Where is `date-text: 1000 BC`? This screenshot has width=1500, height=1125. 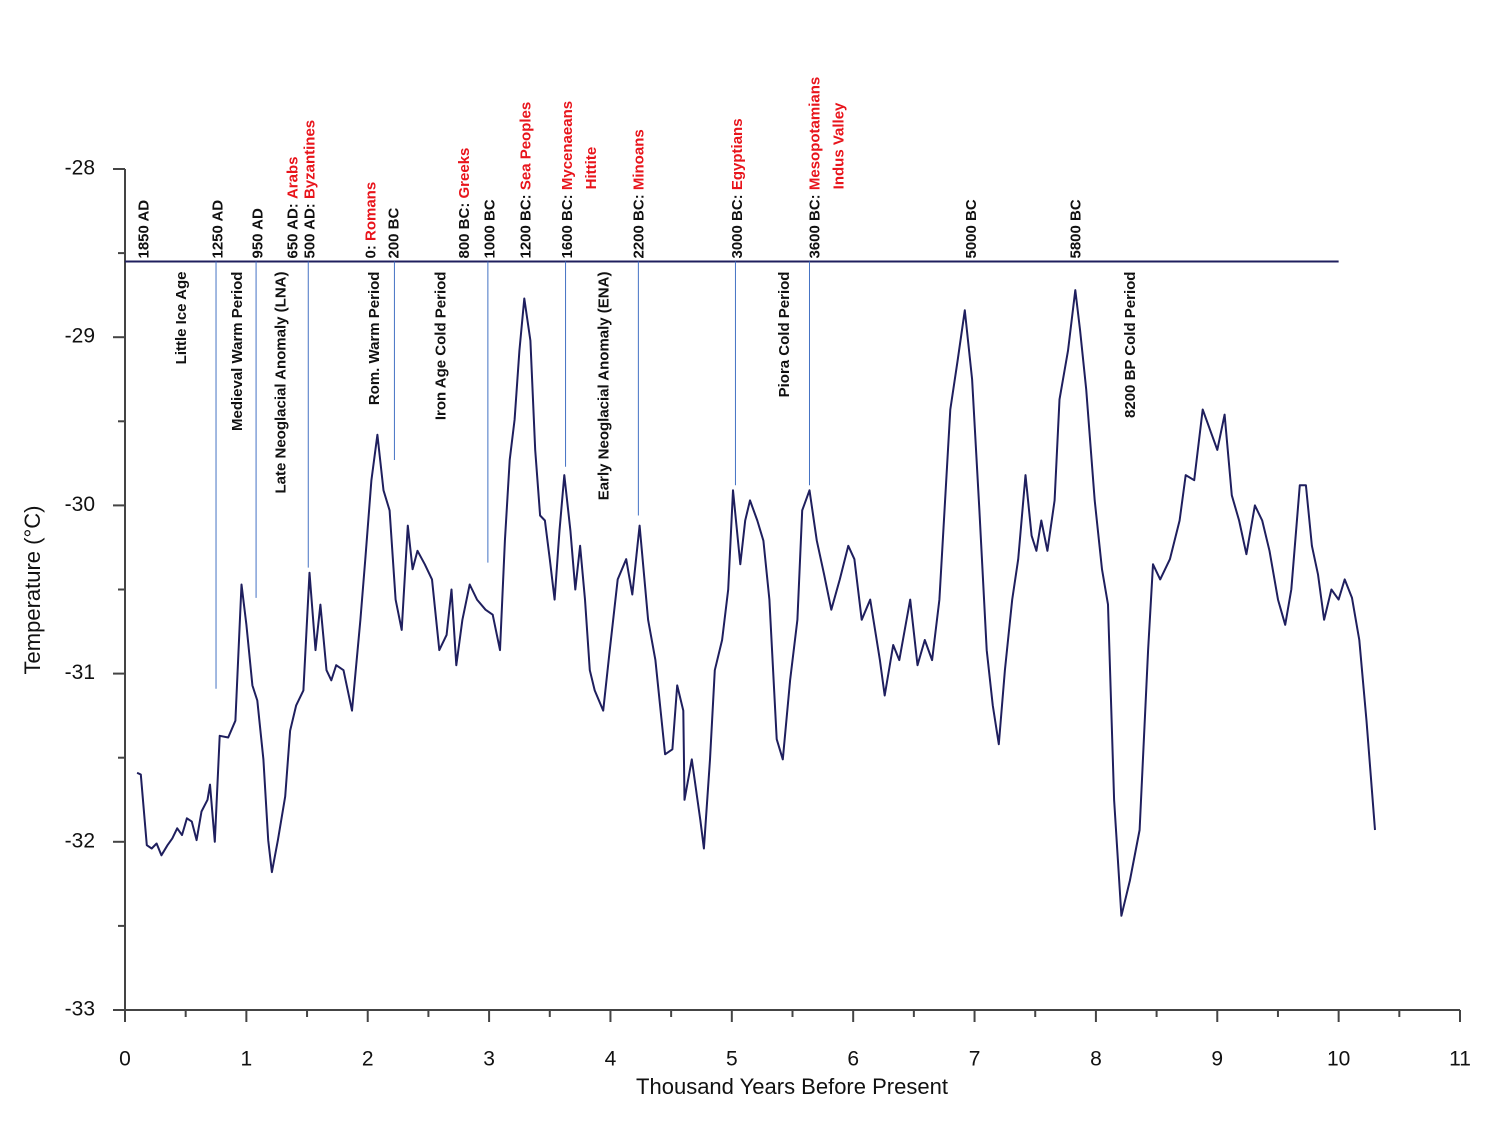 date-text: 1000 BC is located at coordinates (489, 228).